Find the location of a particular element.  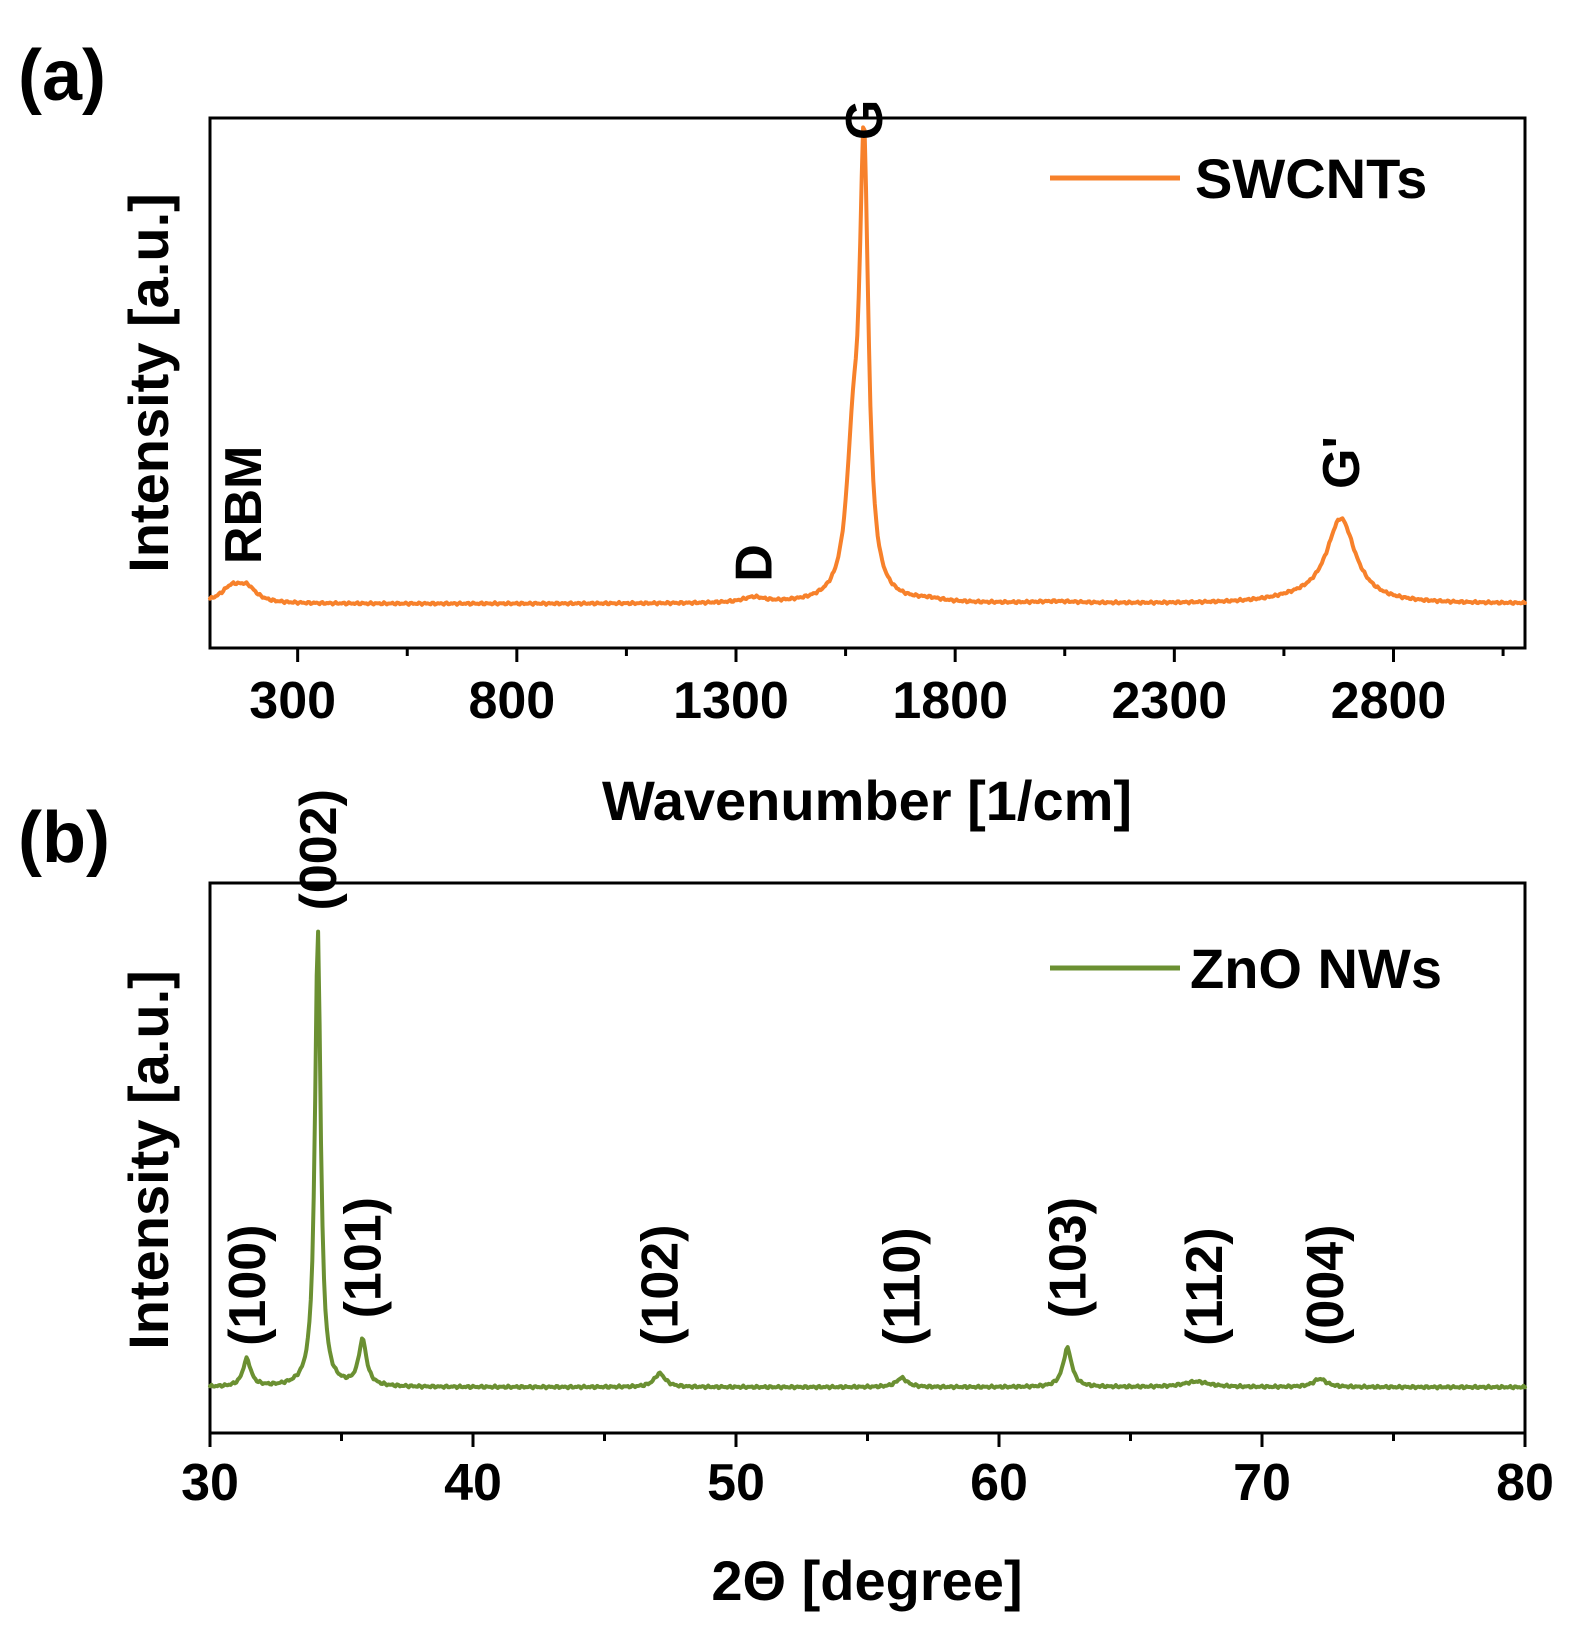

panel-b-label: (b) is located at coordinates (64, 838).